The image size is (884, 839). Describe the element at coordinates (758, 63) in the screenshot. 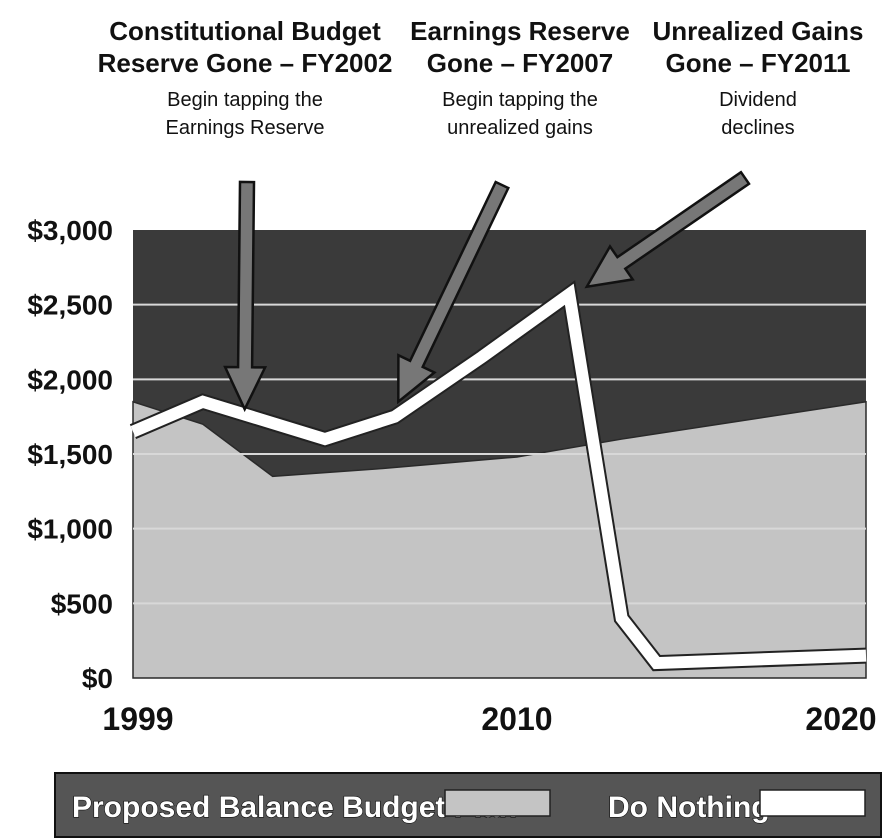

I see `annotation-title: Gone – FY2011` at that location.